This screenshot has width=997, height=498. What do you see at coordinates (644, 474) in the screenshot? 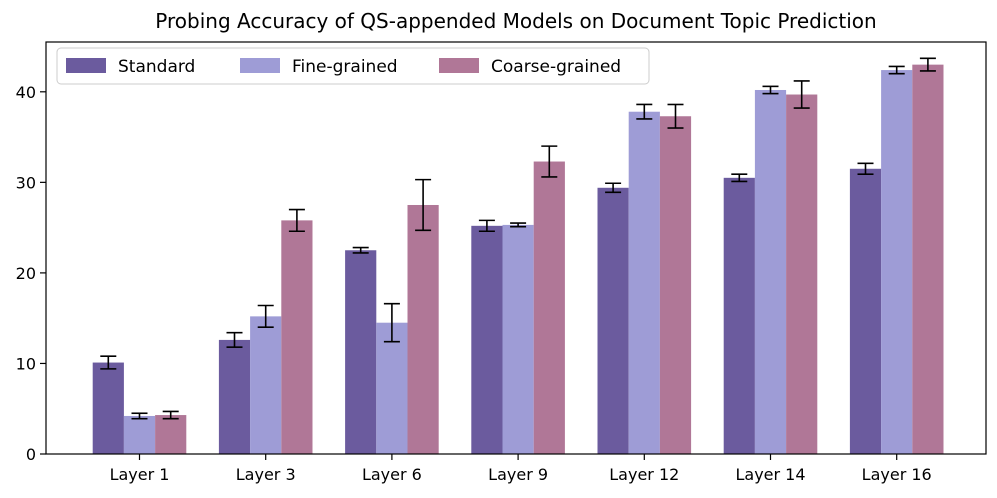
I see `x-tick-label: Layer 12` at bounding box center [644, 474].